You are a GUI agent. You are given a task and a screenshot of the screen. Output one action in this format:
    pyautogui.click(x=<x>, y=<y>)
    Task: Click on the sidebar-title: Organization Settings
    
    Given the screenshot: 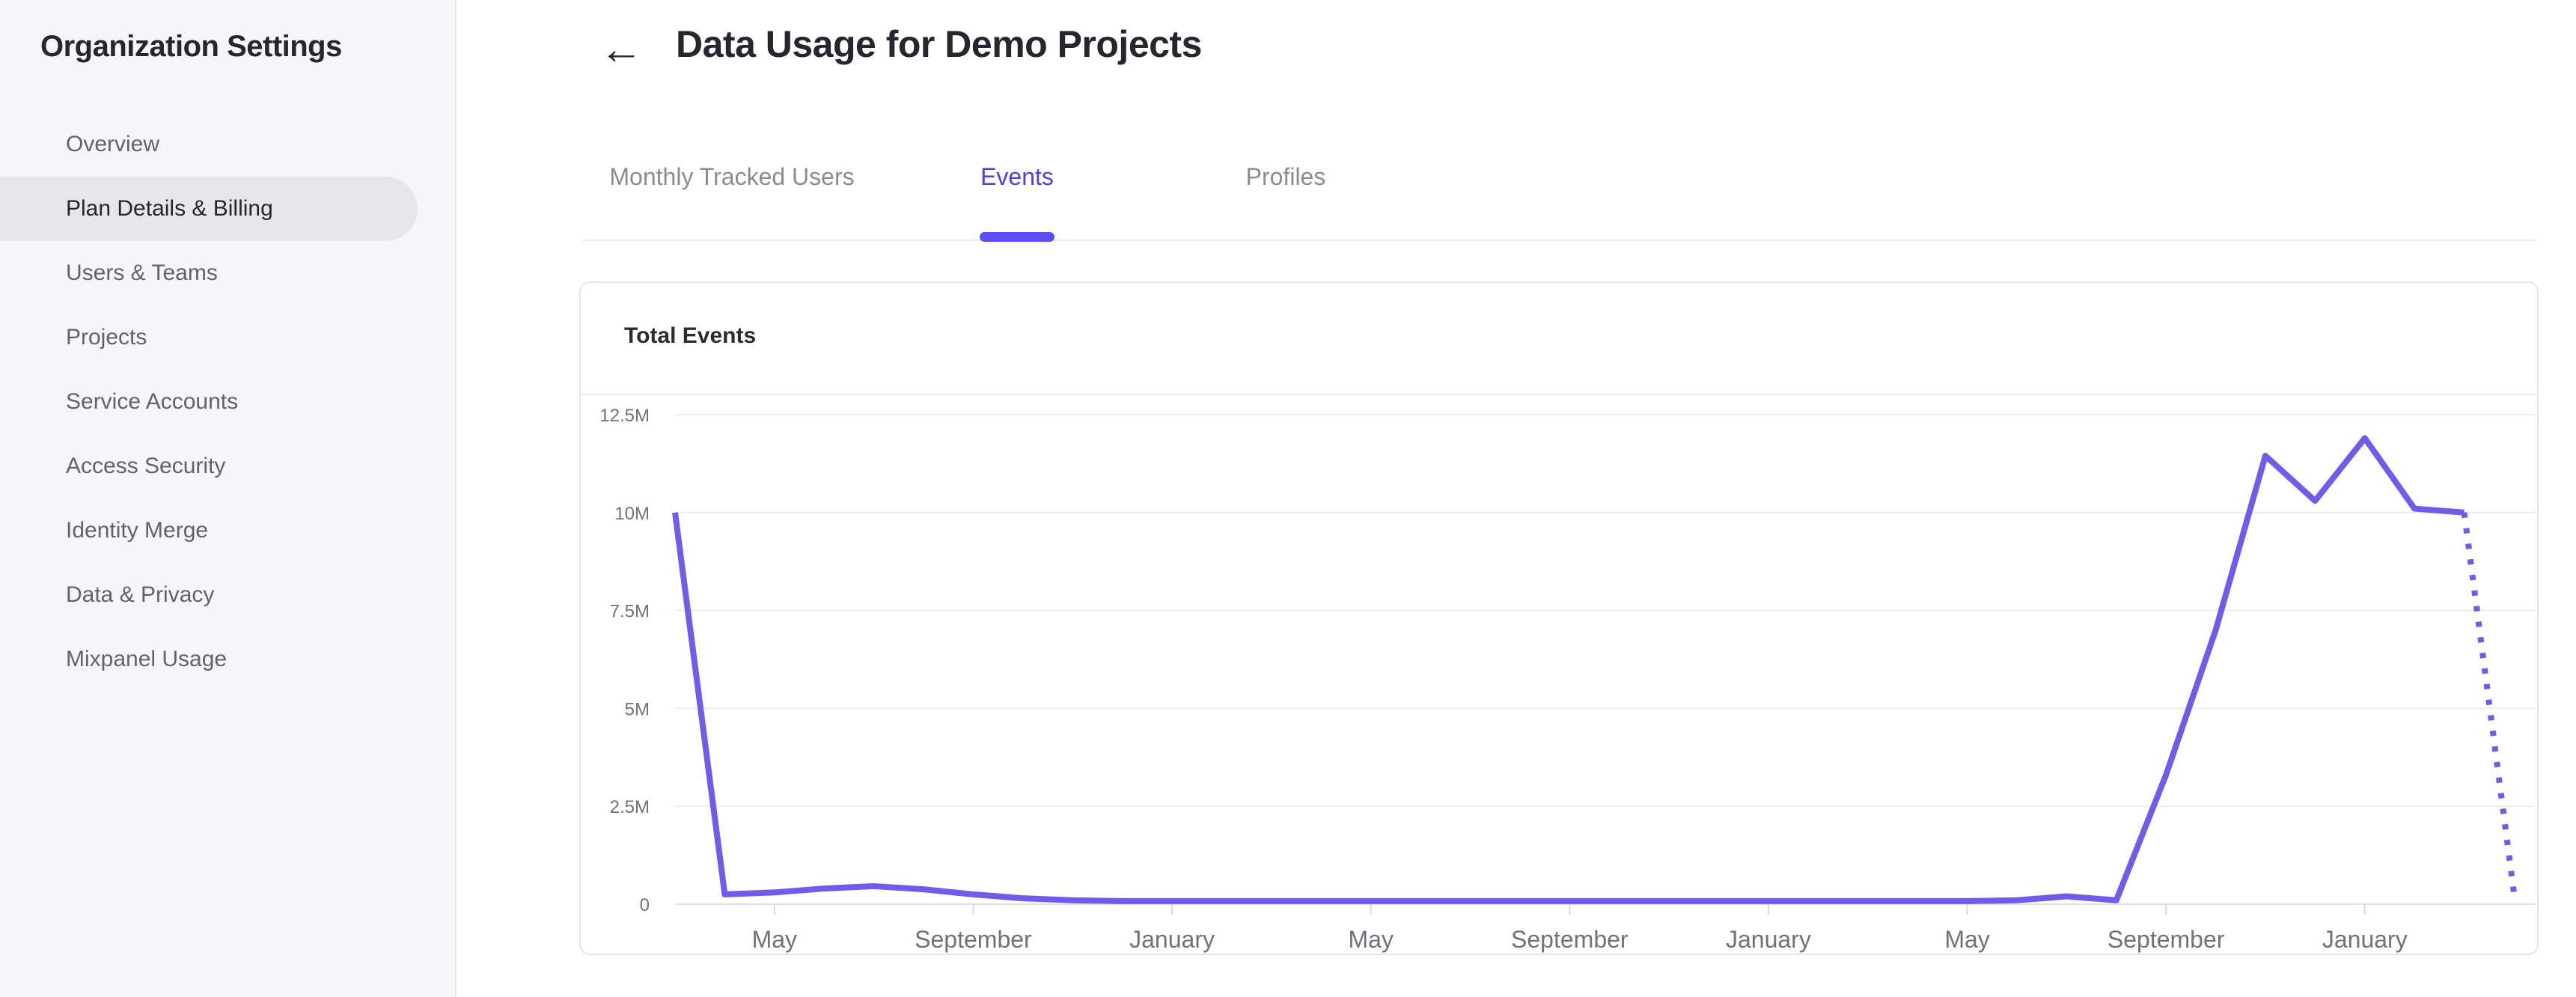 What is the action you would take?
    pyautogui.click(x=191, y=46)
    